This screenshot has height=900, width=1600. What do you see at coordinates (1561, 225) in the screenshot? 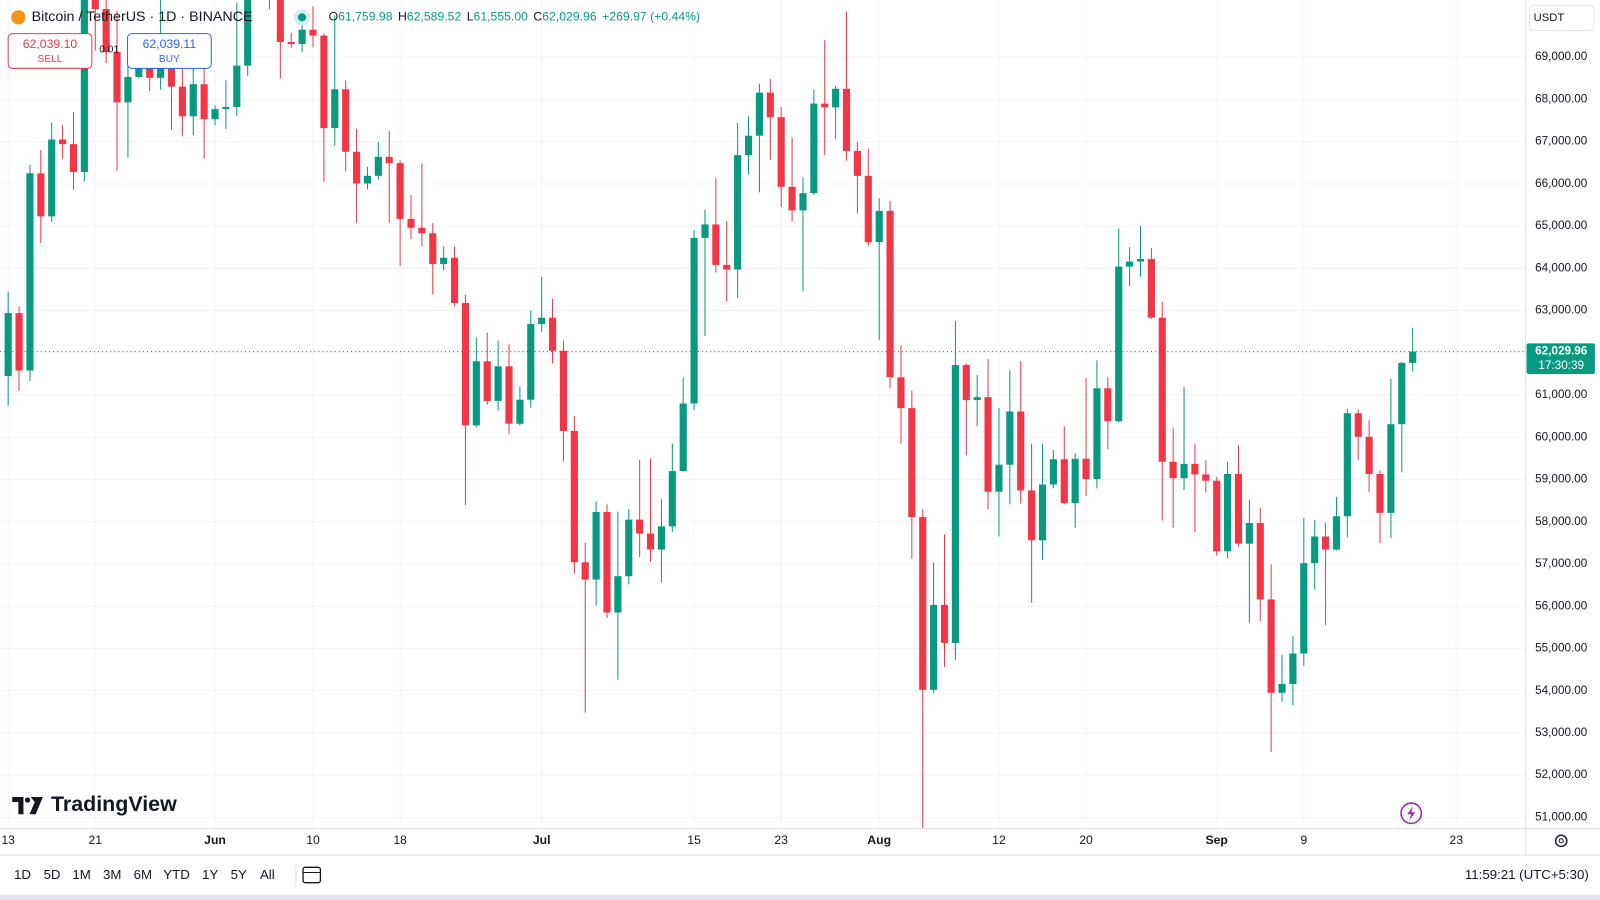
I see `y-tick-label: 65,000.00` at bounding box center [1561, 225].